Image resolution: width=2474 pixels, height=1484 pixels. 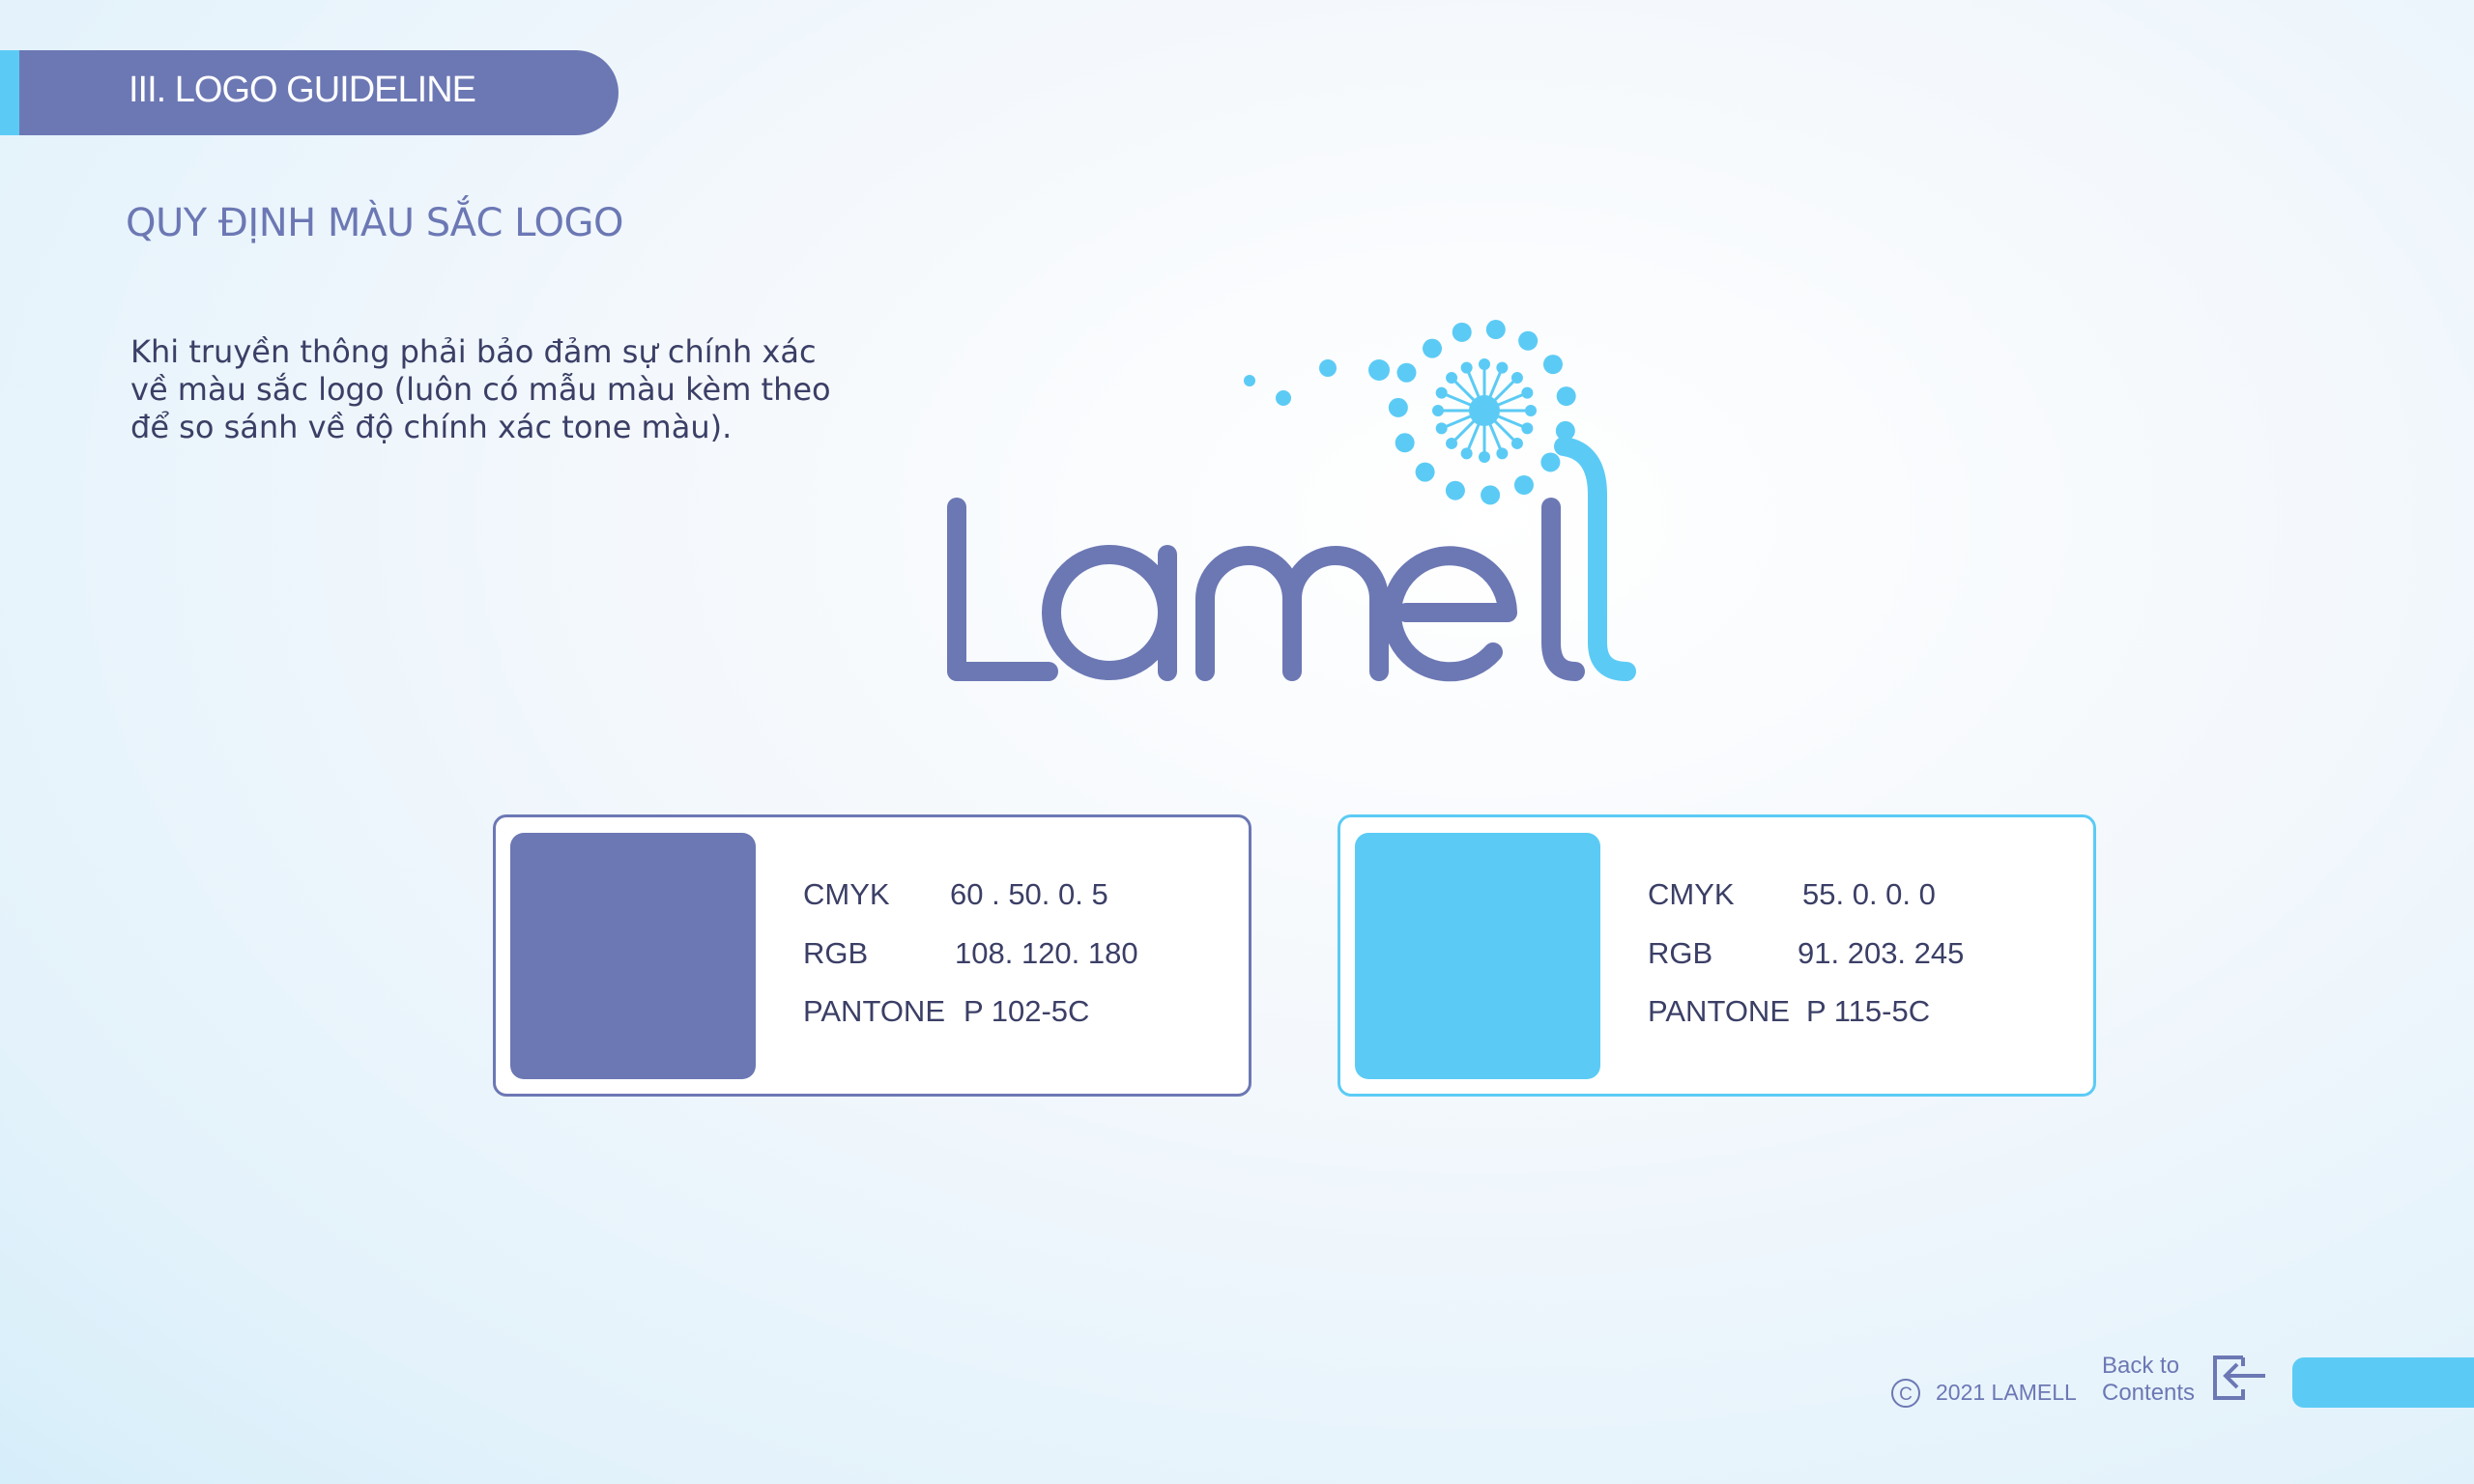 What do you see at coordinates (1027, 1011) in the screenshot?
I see `pantone-value: P 102-5C` at bounding box center [1027, 1011].